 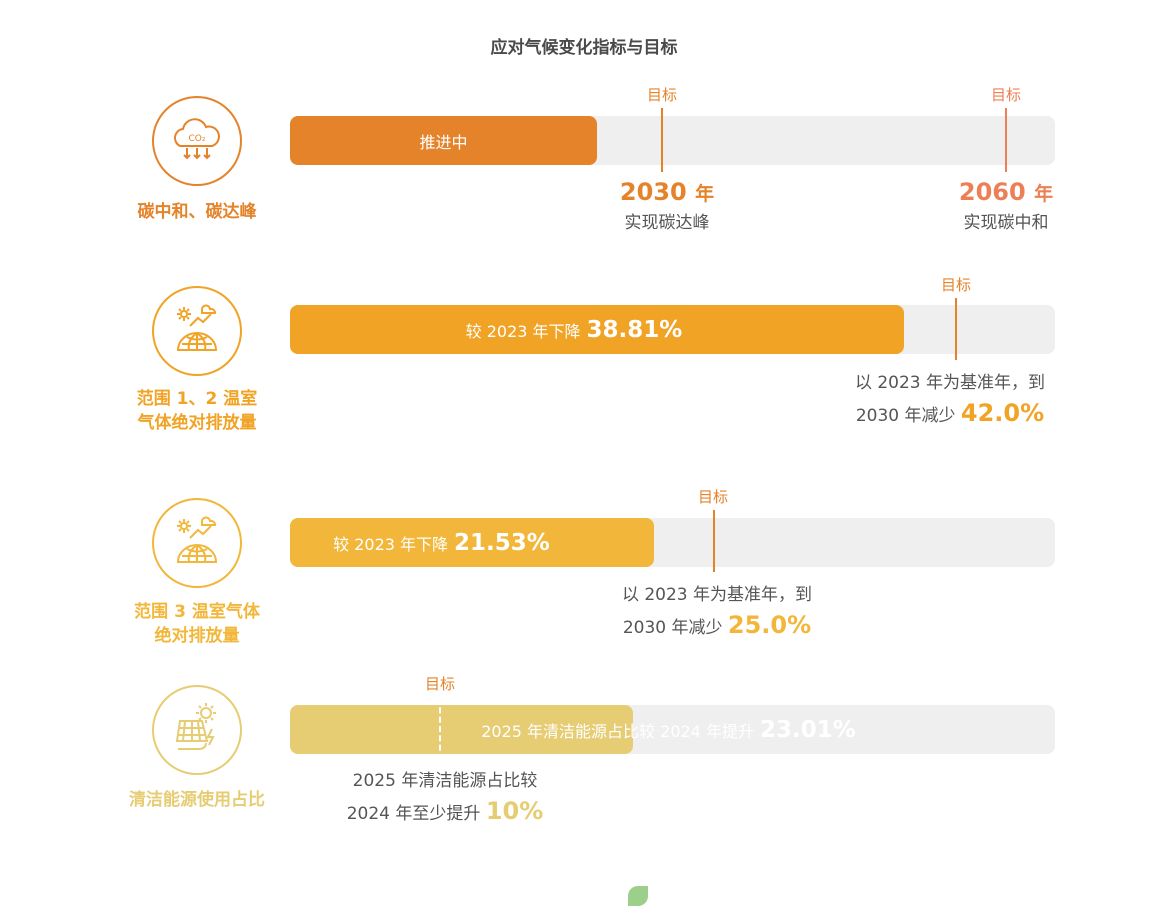 What do you see at coordinates (638, 896) in the screenshot?
I see `leaf-icon` at bounding box center [638, 896].